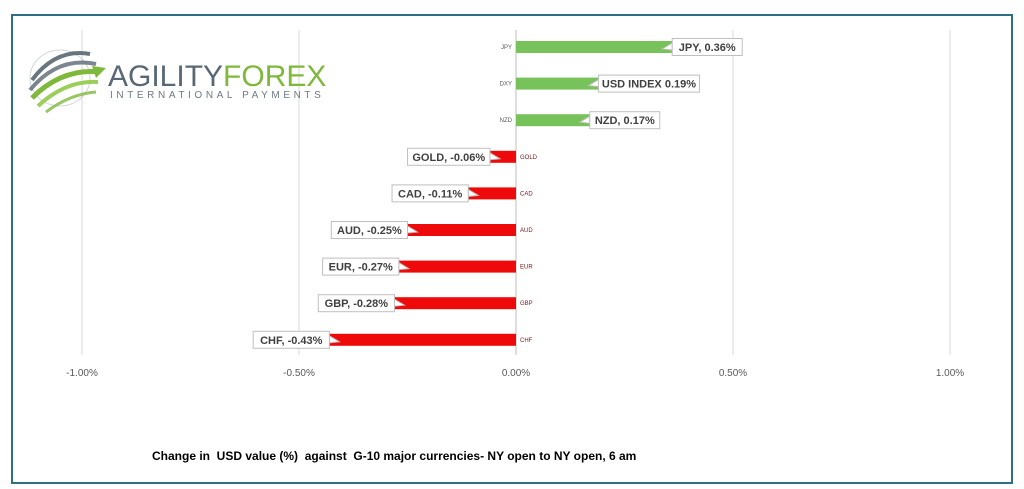 The image size is (1024, 489). I want to click on logo-wordmark-primary: AGILITY, so click(166, 76).